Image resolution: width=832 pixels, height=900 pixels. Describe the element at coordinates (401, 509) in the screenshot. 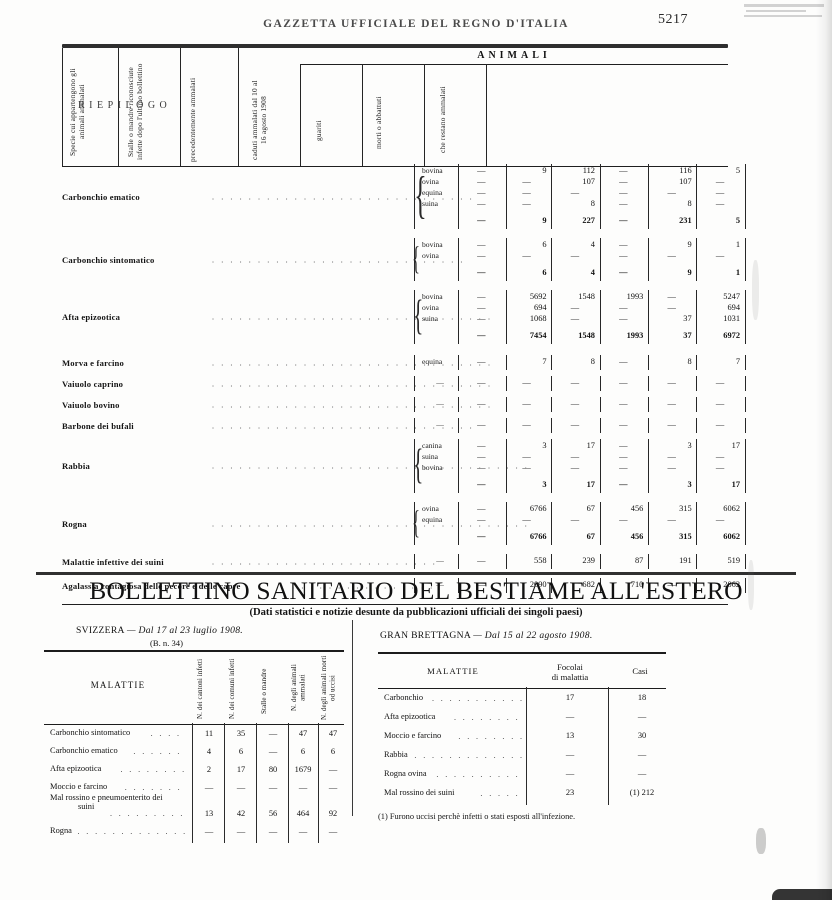

I see `species-row: ovina — 6766 67 456 315 6062` at that location.